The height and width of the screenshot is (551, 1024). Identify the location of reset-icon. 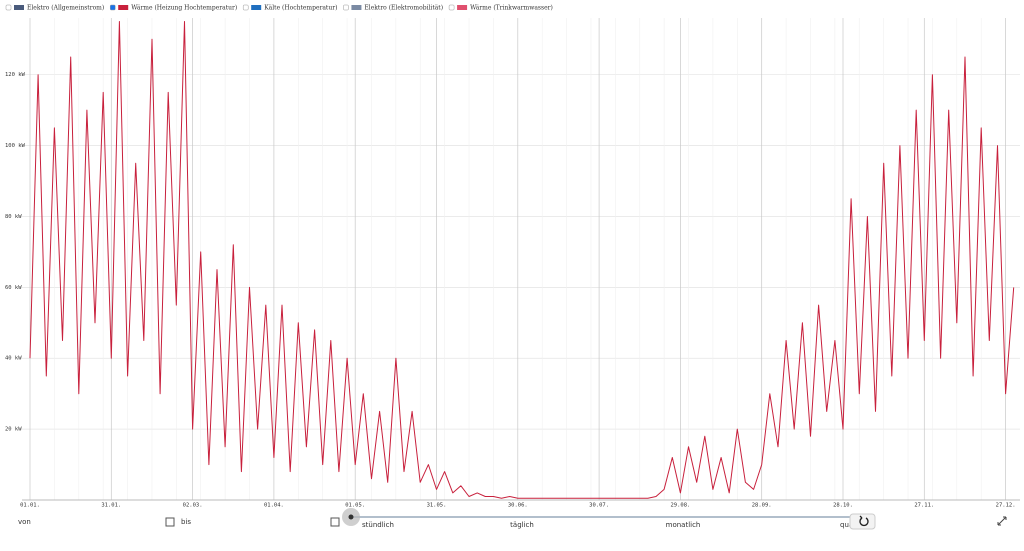
(864, 521).